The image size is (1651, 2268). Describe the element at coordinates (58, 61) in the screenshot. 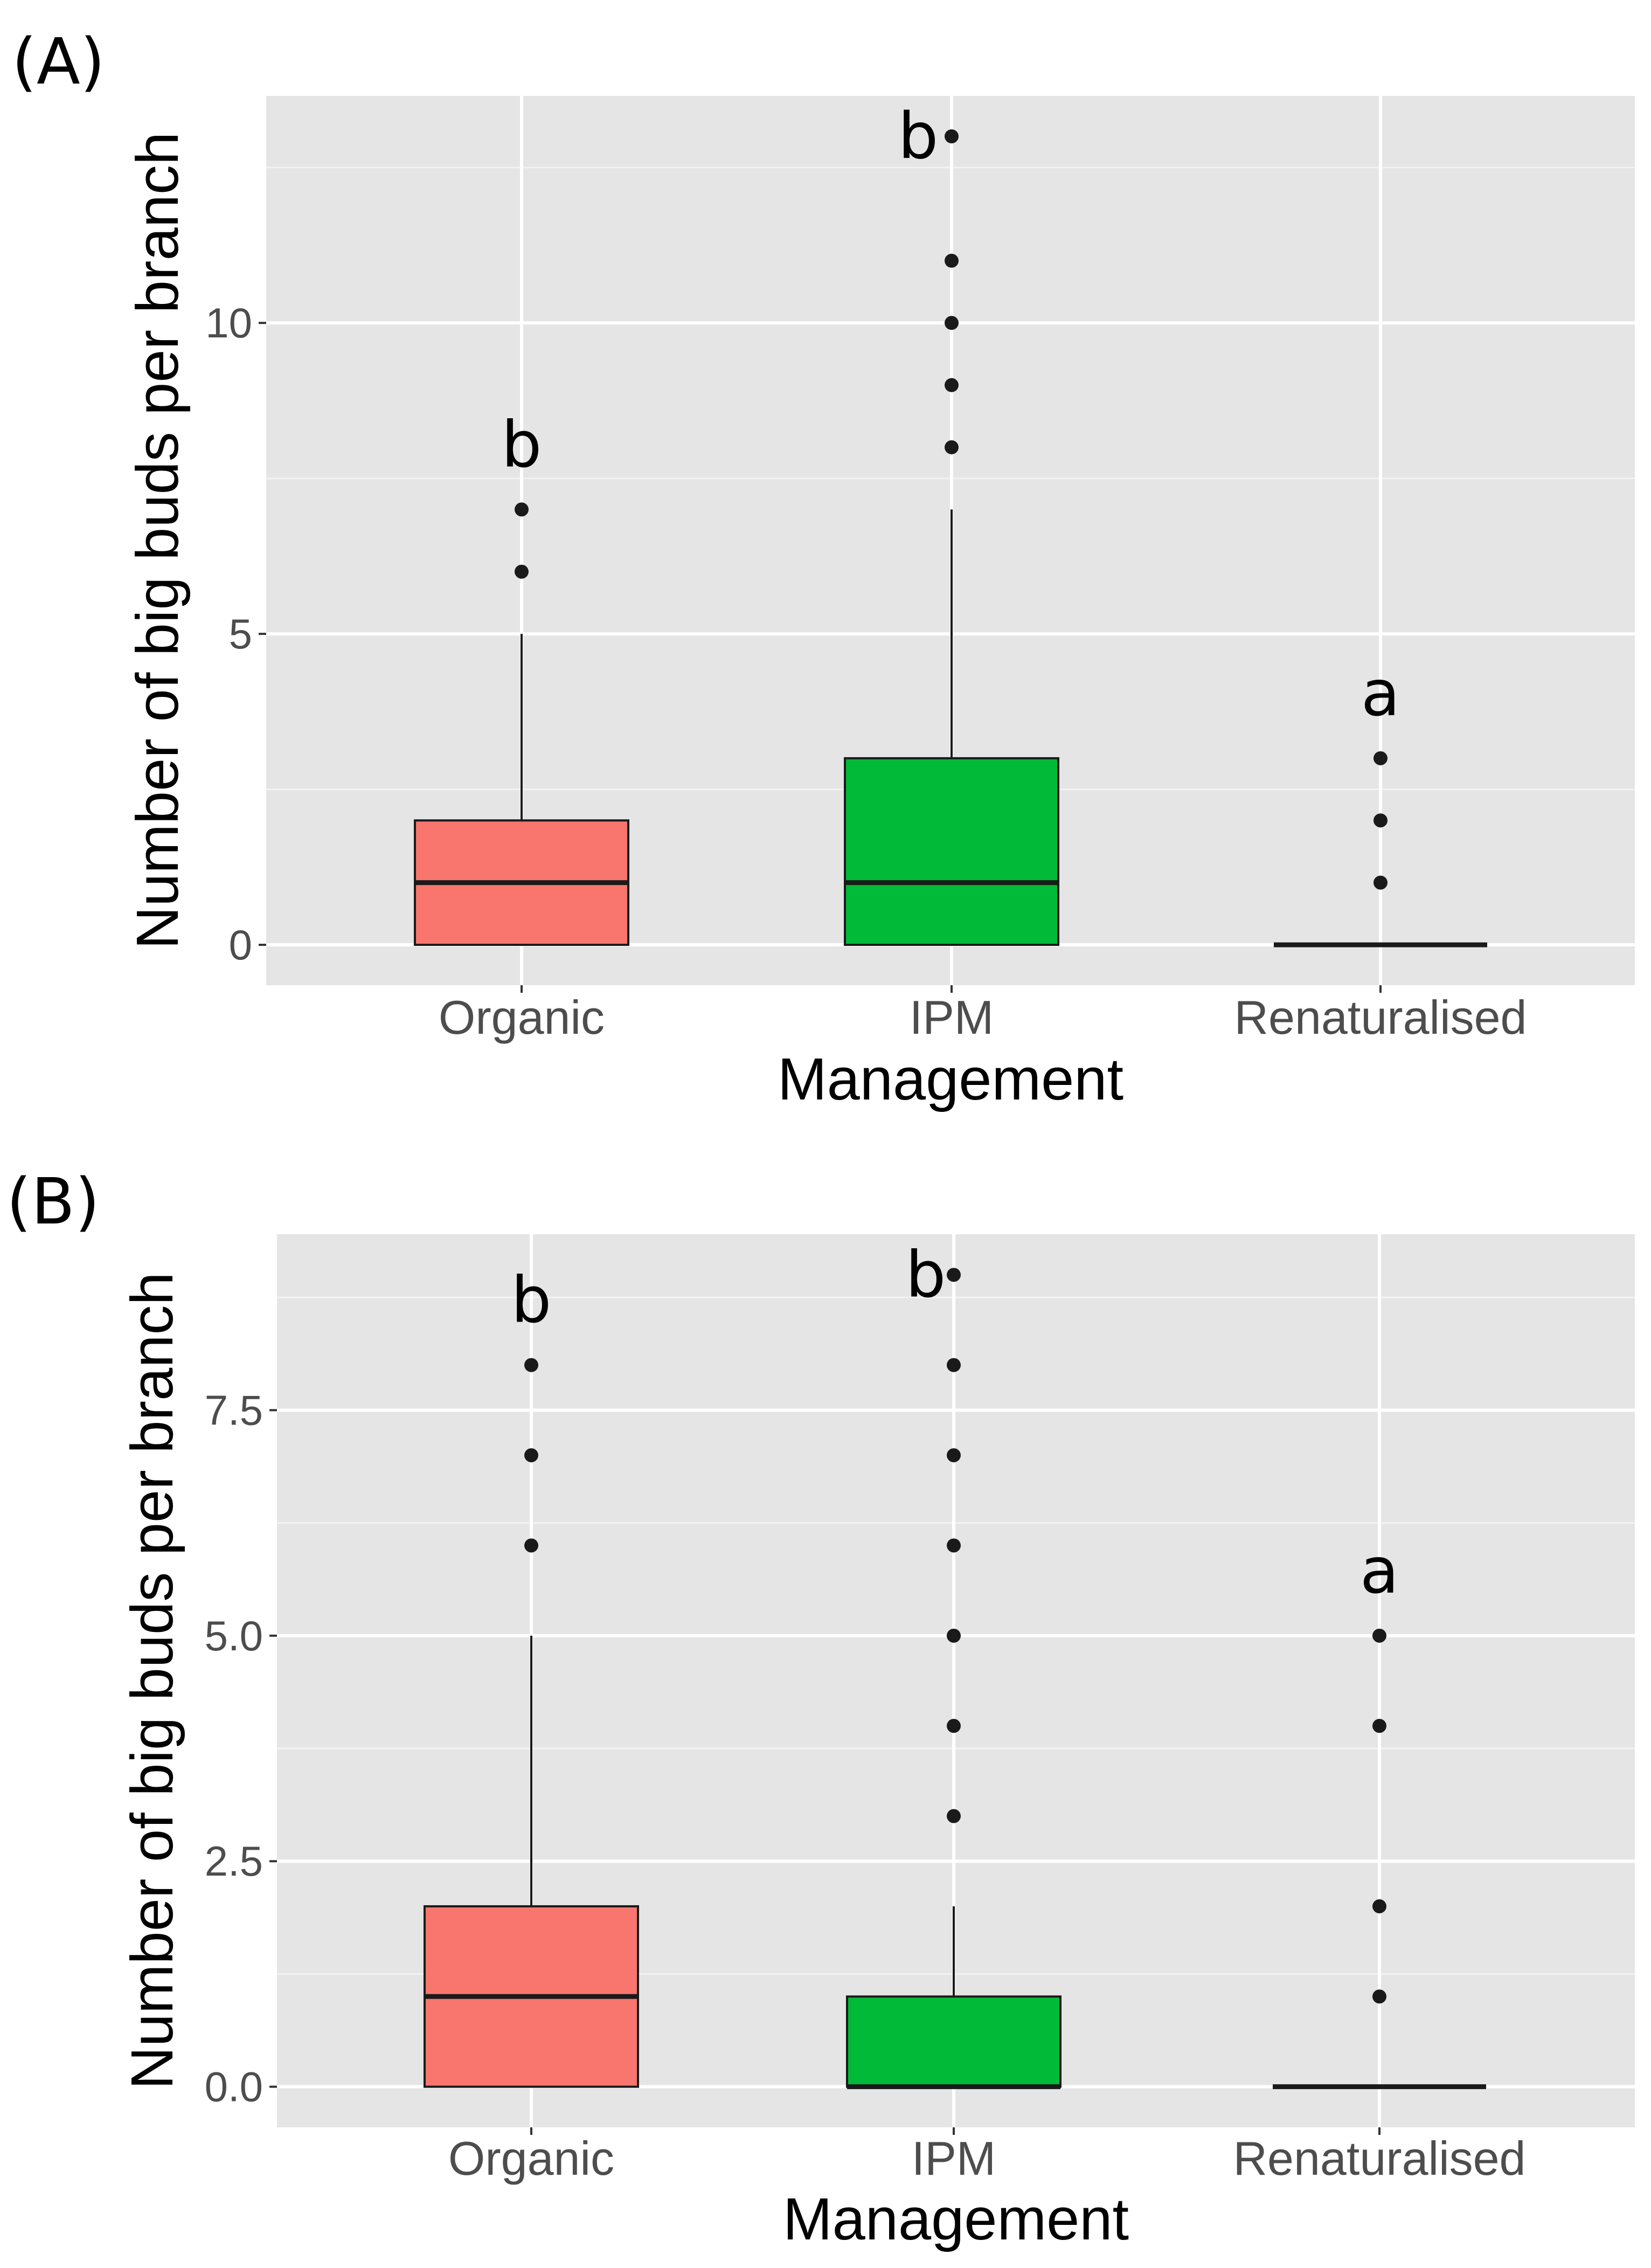

I see `panel-label: (A)` at that location.